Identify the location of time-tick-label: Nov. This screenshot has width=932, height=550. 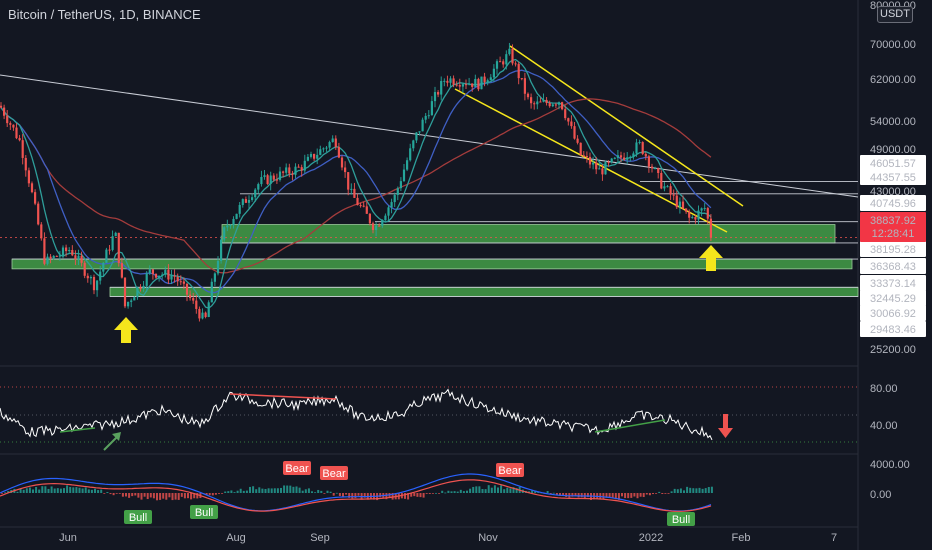
(488, 538).